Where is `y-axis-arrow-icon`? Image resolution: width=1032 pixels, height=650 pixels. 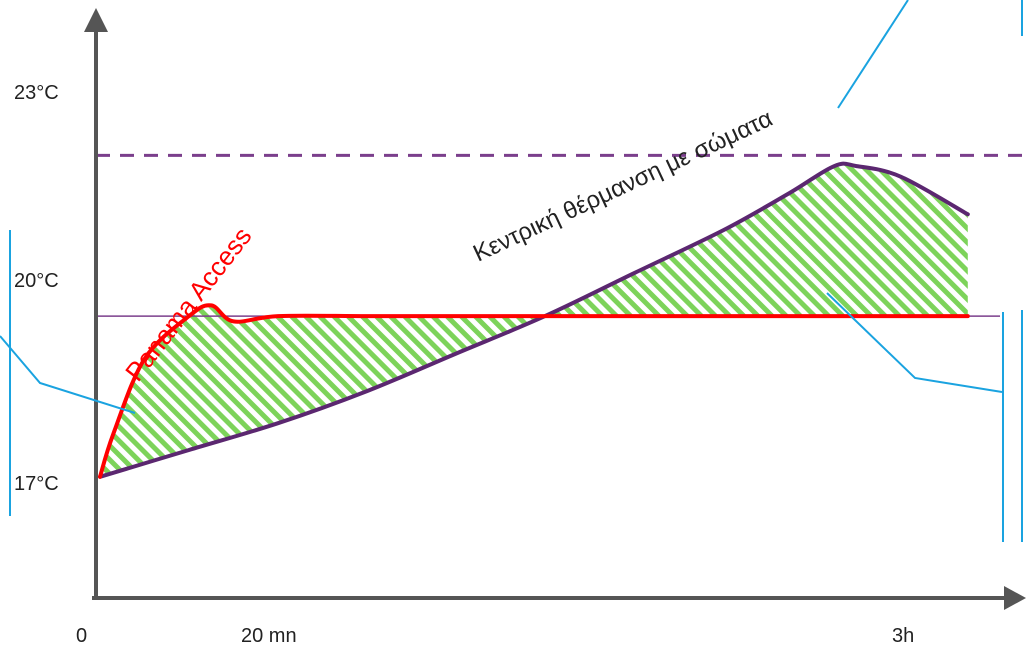 y-axis-arrow-icon is located at coordinates (96, 20).